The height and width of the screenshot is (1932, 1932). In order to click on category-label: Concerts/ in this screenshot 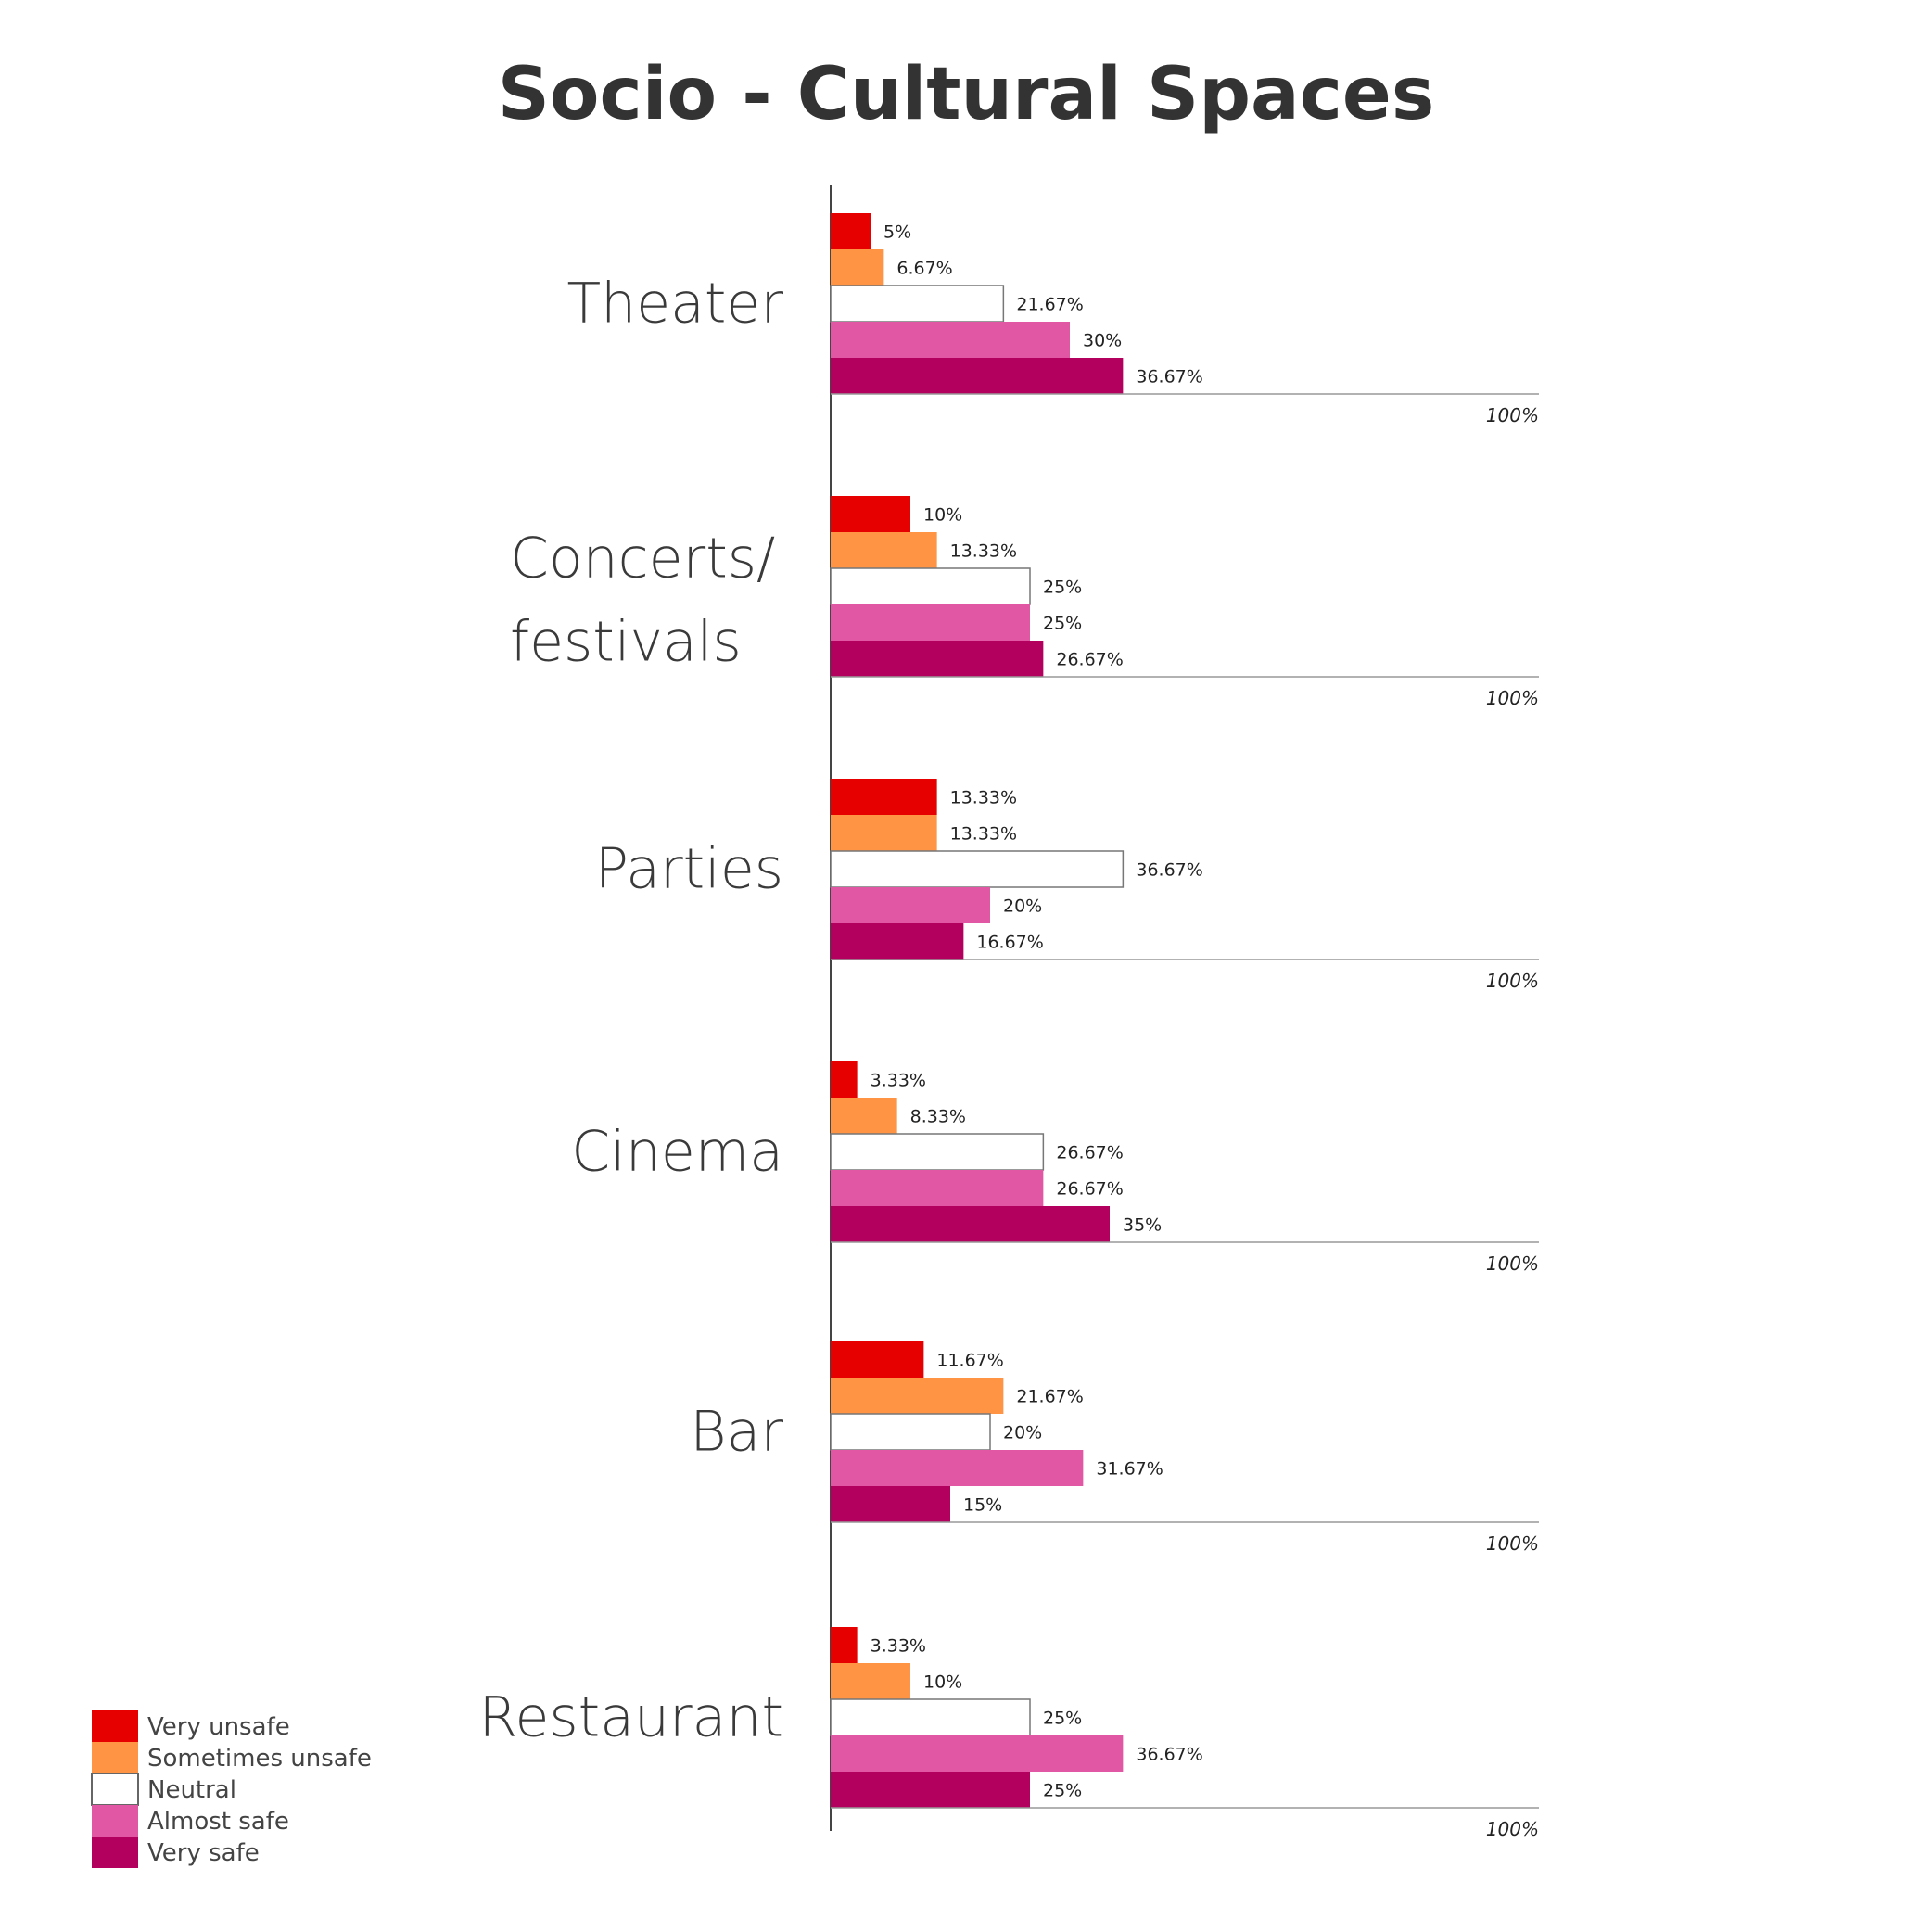, I will do `click(642, 559)`.